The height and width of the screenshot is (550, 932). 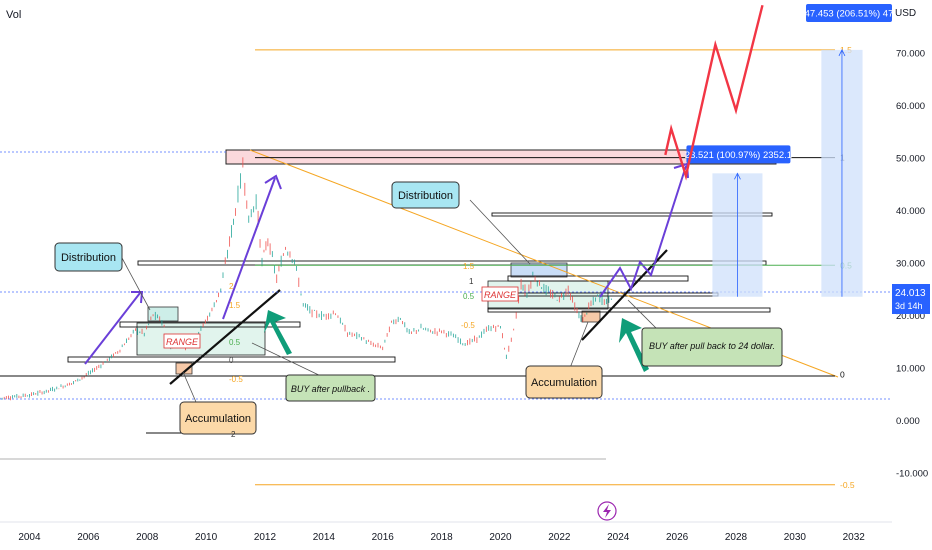 I want to click on measure-label: 23.521 (100.97%) 2352.1, so click(x=738, y=155).